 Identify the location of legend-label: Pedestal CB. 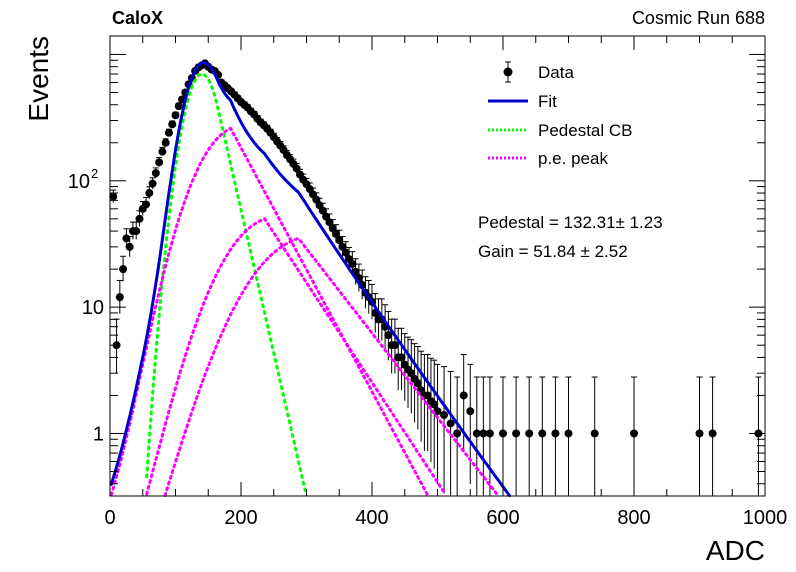
(585, 130).